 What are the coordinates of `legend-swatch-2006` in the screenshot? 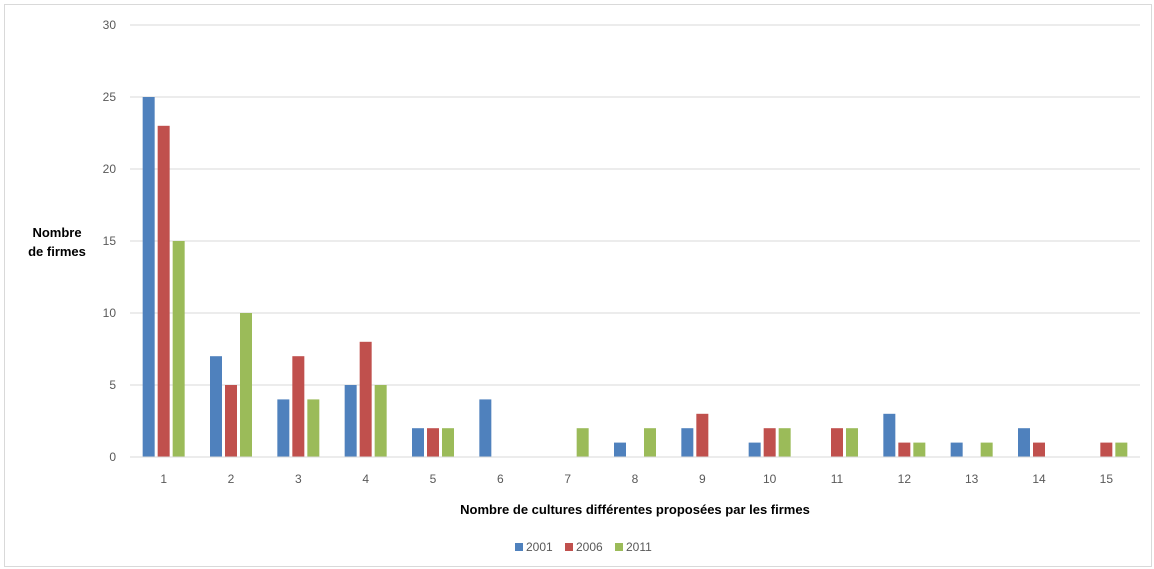 It's located at (569, 547).